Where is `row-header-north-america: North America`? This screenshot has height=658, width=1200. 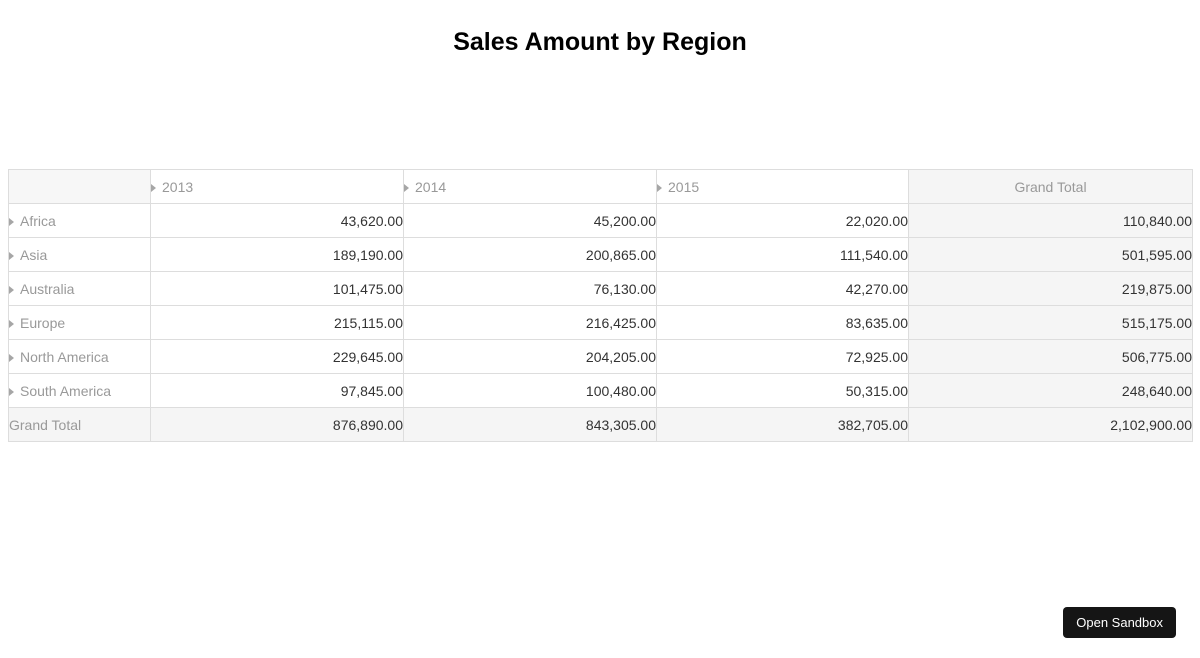
row-header-north-america: North America is located at coordinates (79, 356).